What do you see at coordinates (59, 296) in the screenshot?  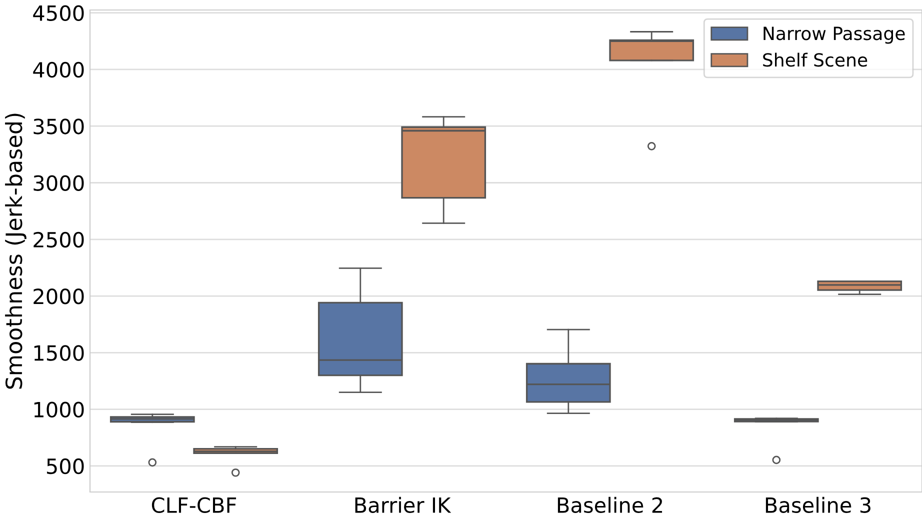 I see `y-tick-label: 2000` at bounding box center [59, 296].